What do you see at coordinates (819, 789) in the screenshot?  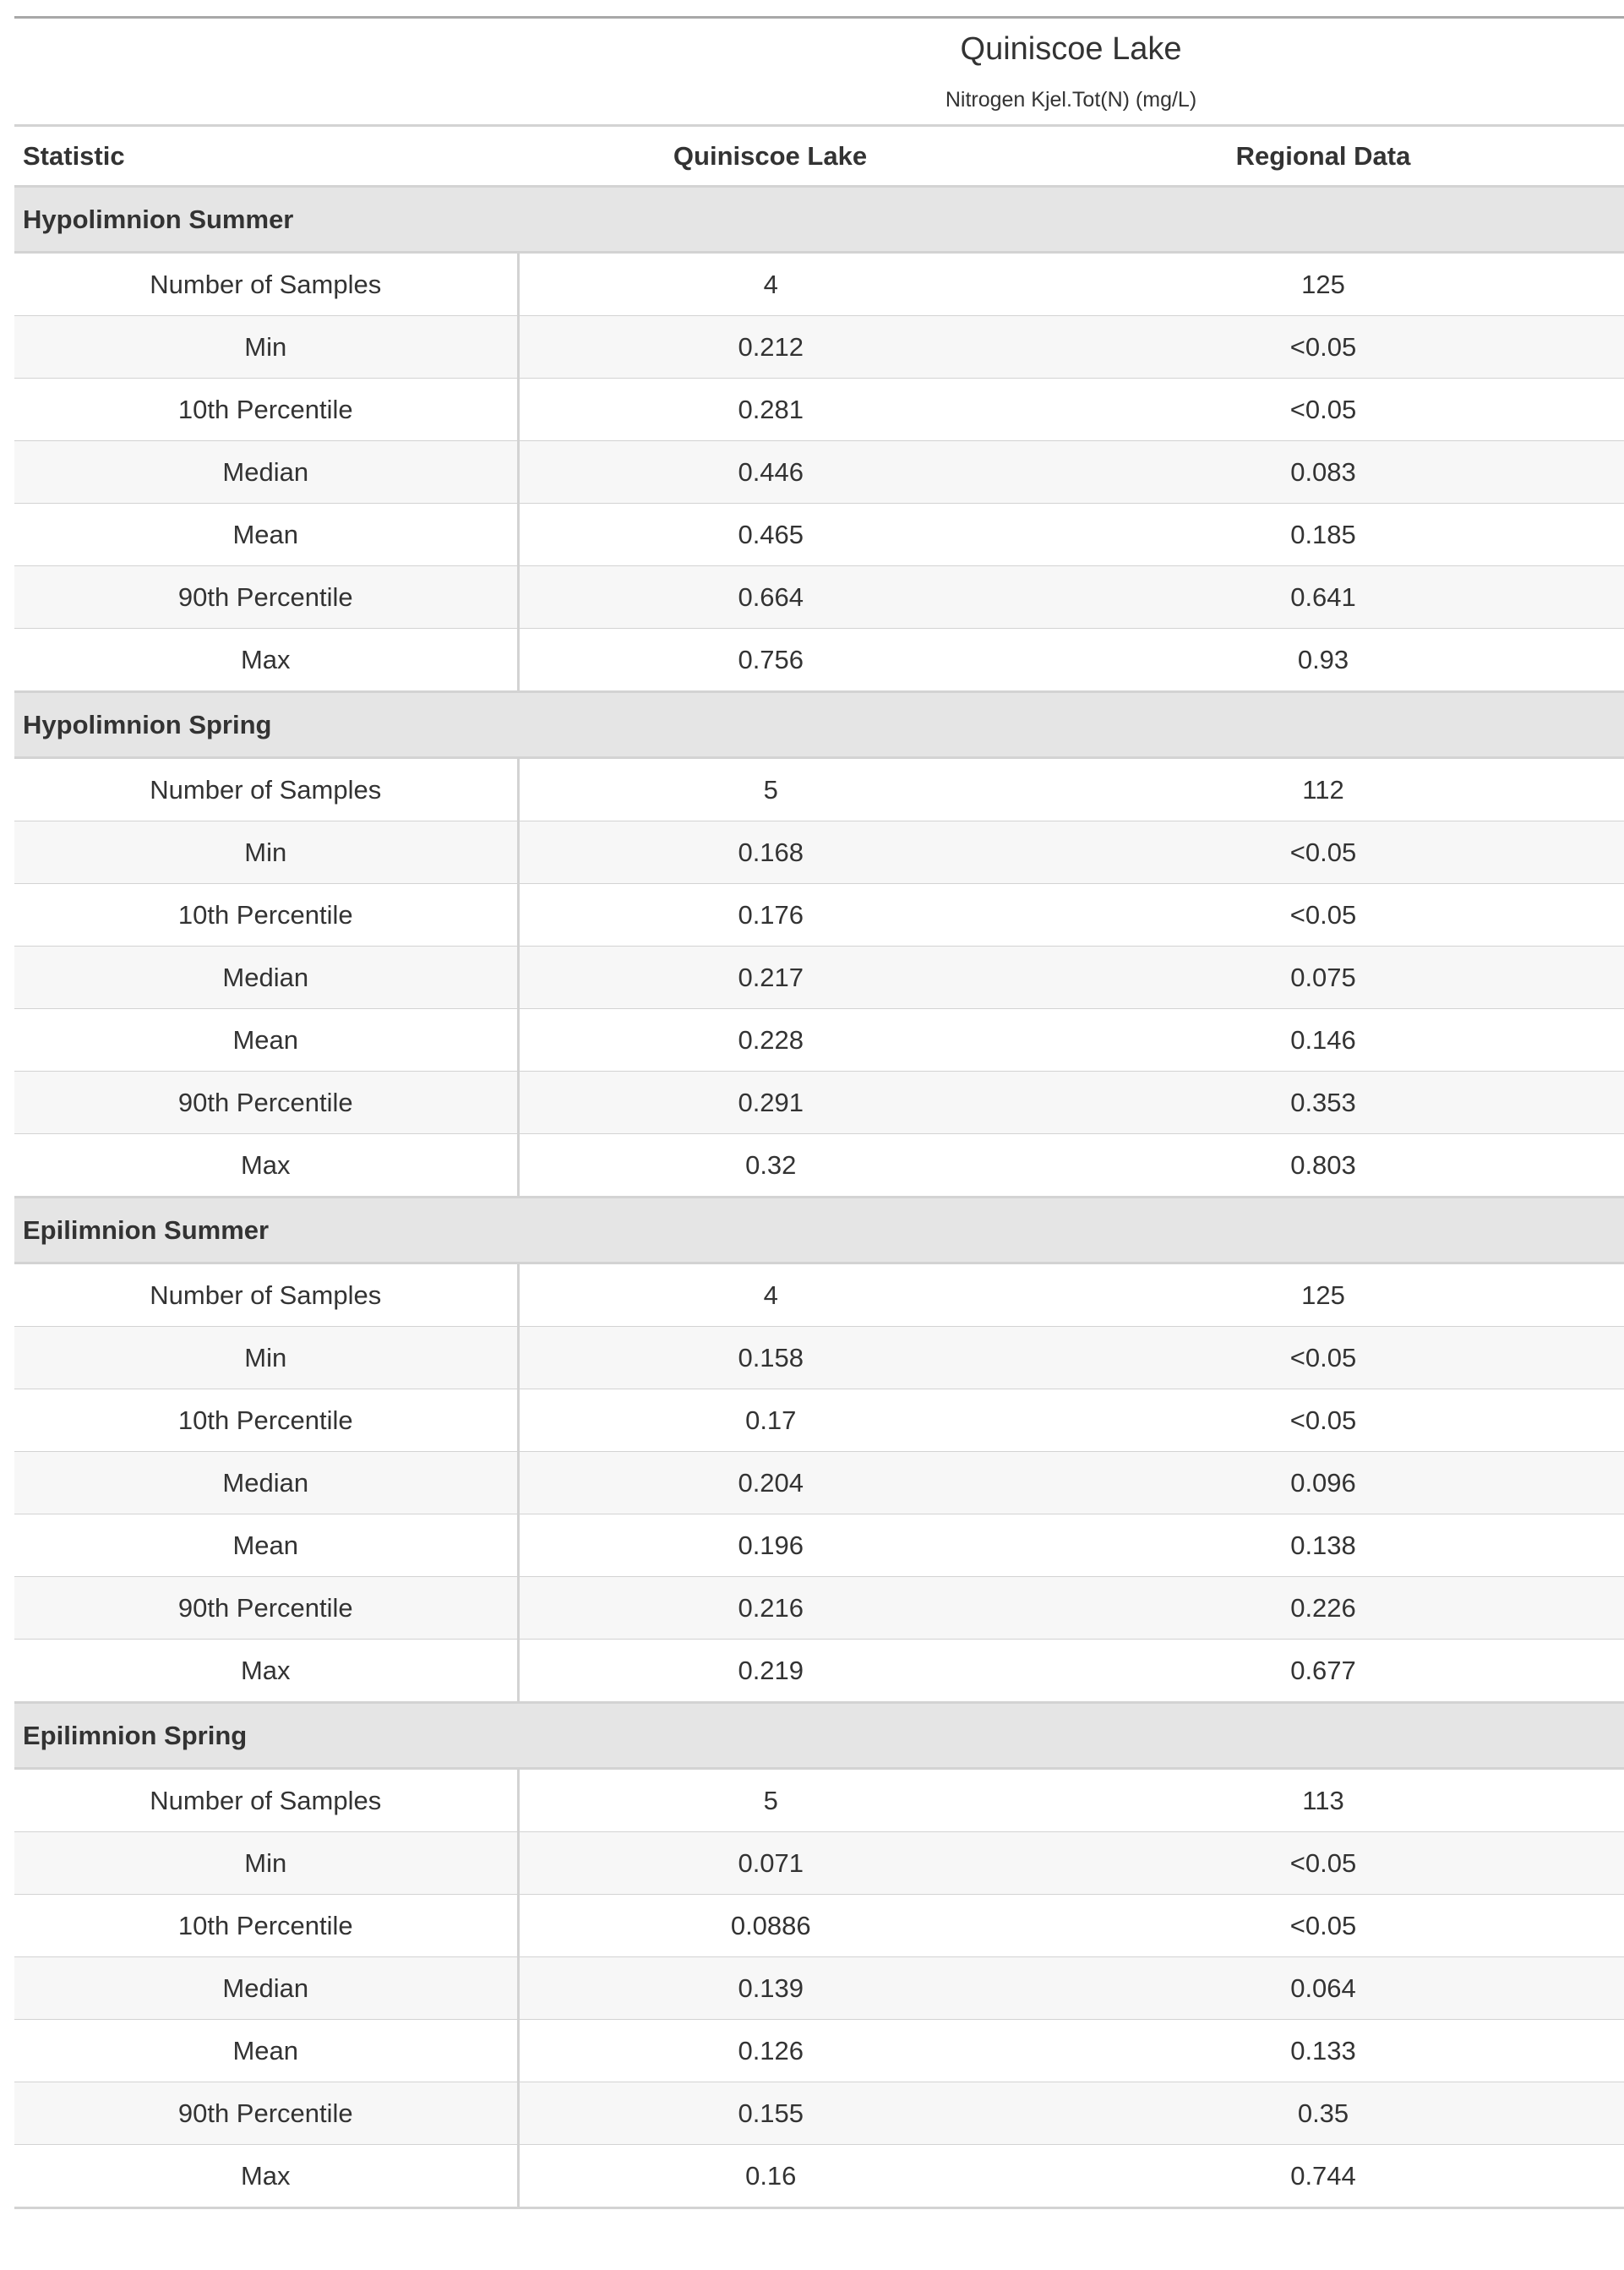 I see `table-row: Number of Samples 5 112` at bounding box center [819, 789].